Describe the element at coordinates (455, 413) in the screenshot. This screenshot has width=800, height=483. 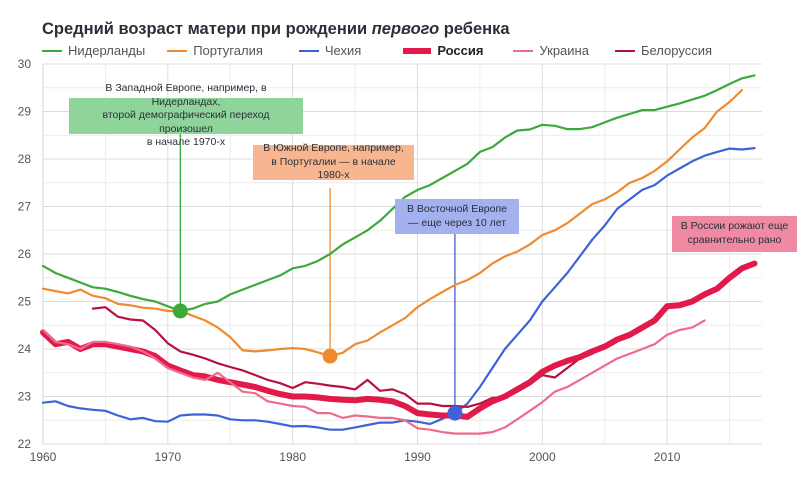
I see `marker-Чехия` at that location.